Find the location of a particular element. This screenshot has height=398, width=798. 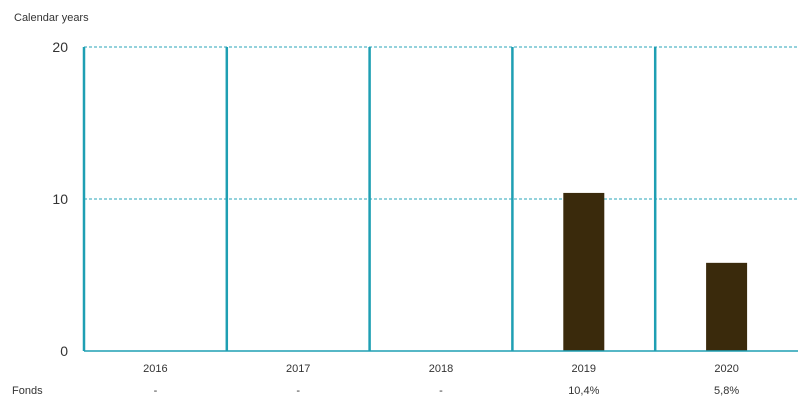

x-tick-label: 2019 is located at coordinates (584, 369).